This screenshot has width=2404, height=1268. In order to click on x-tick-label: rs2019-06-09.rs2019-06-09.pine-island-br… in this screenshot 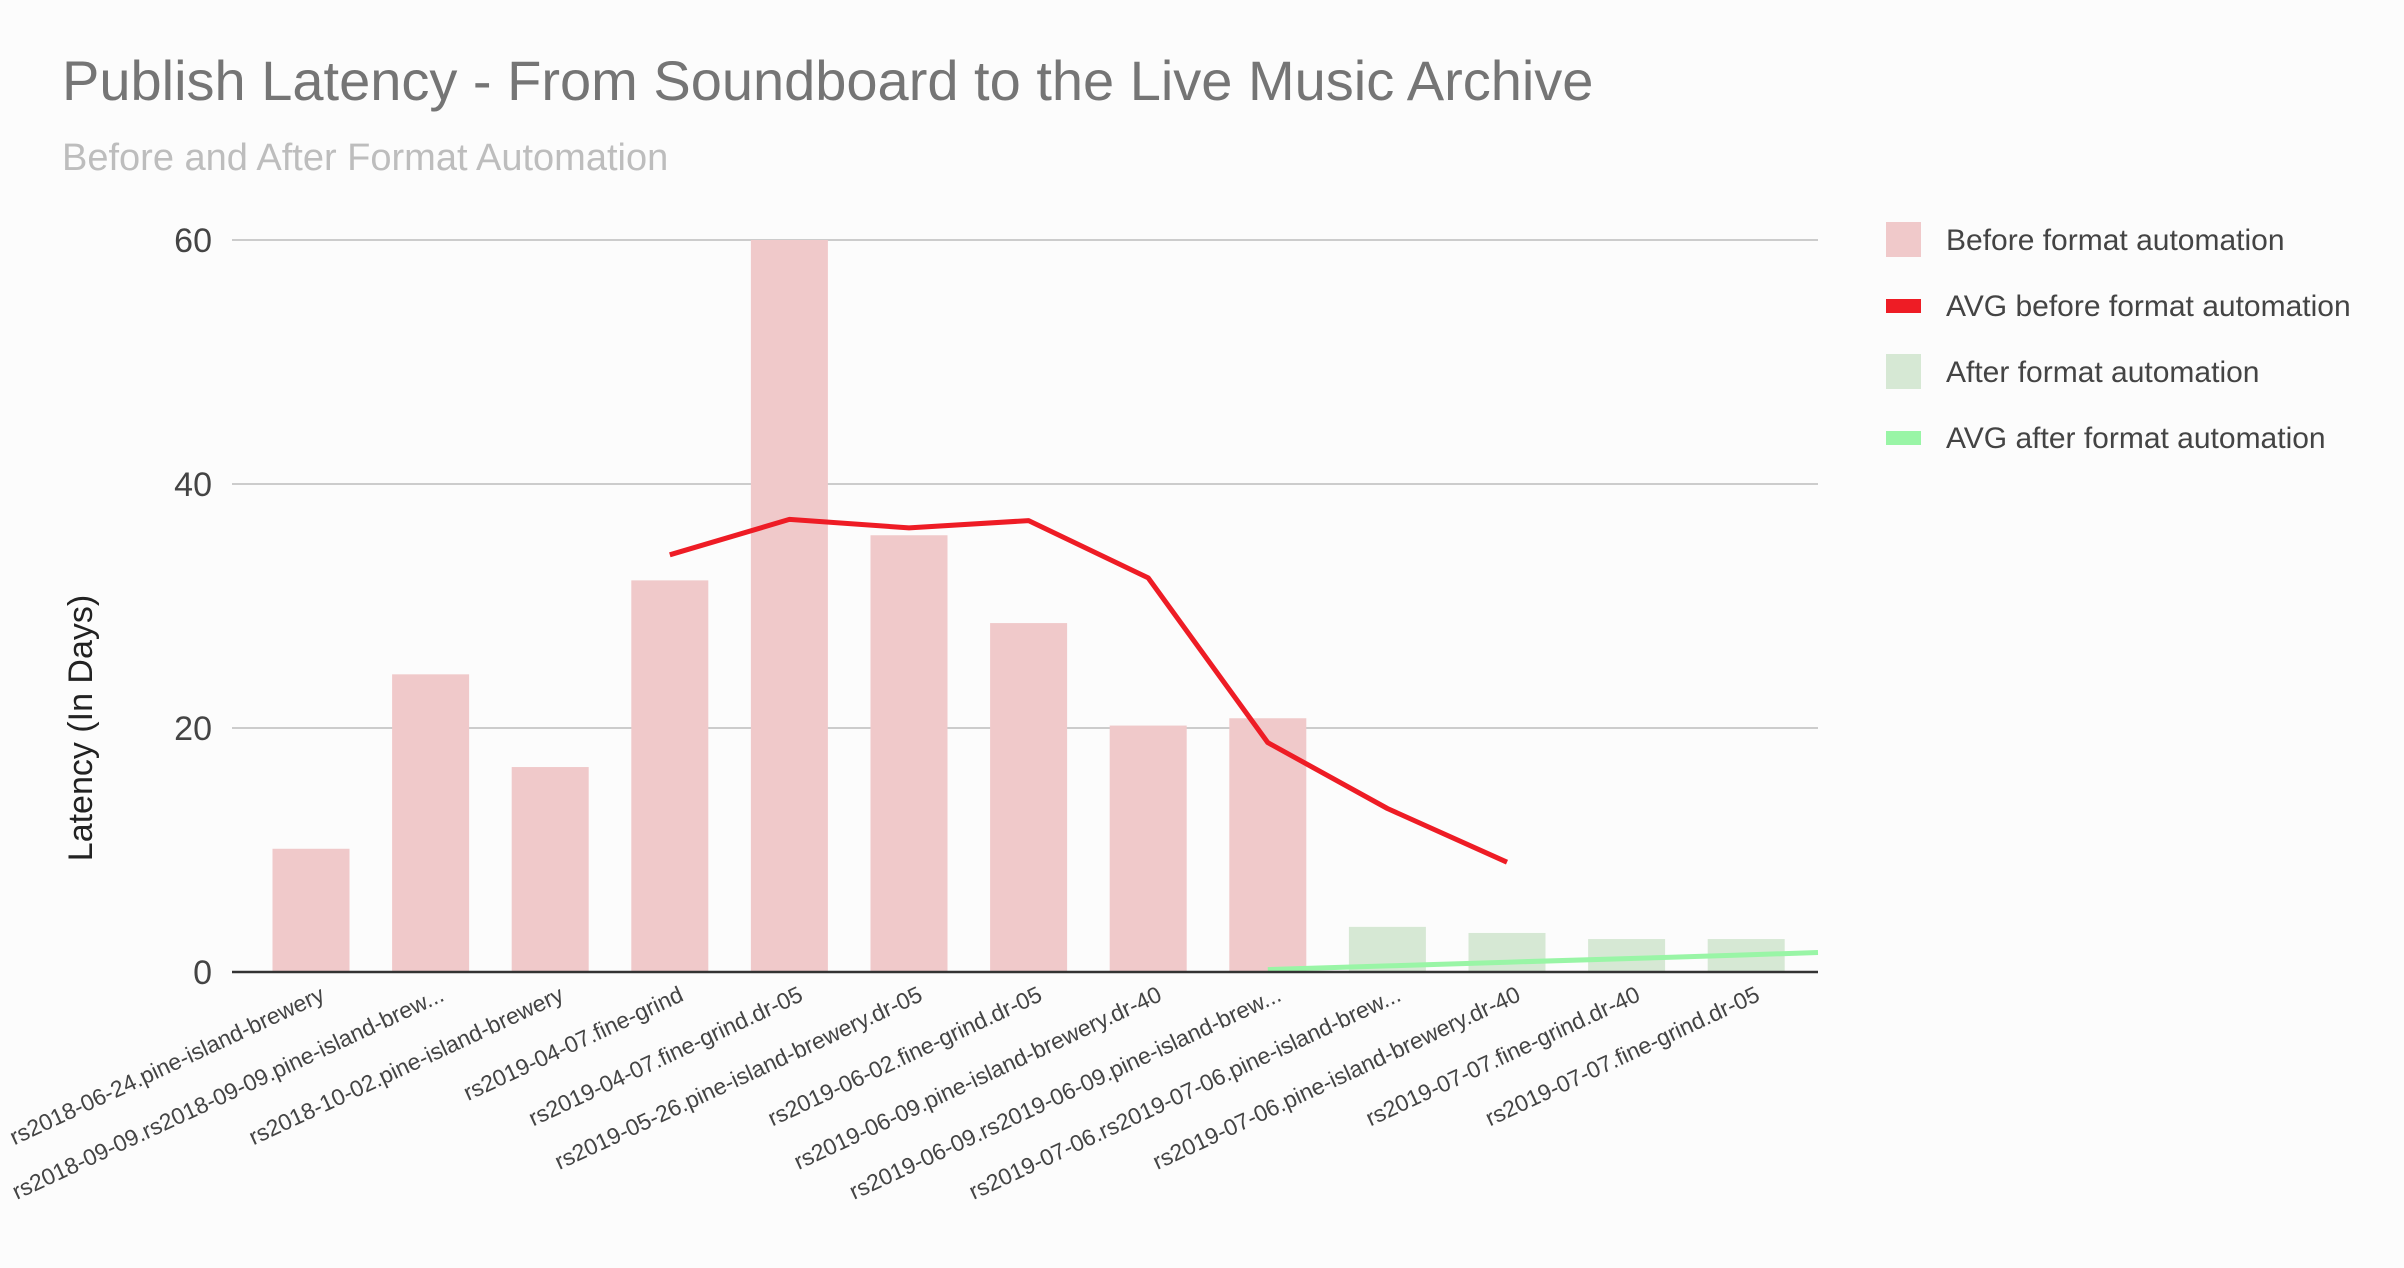, I will do `click(1065, 1092)`.